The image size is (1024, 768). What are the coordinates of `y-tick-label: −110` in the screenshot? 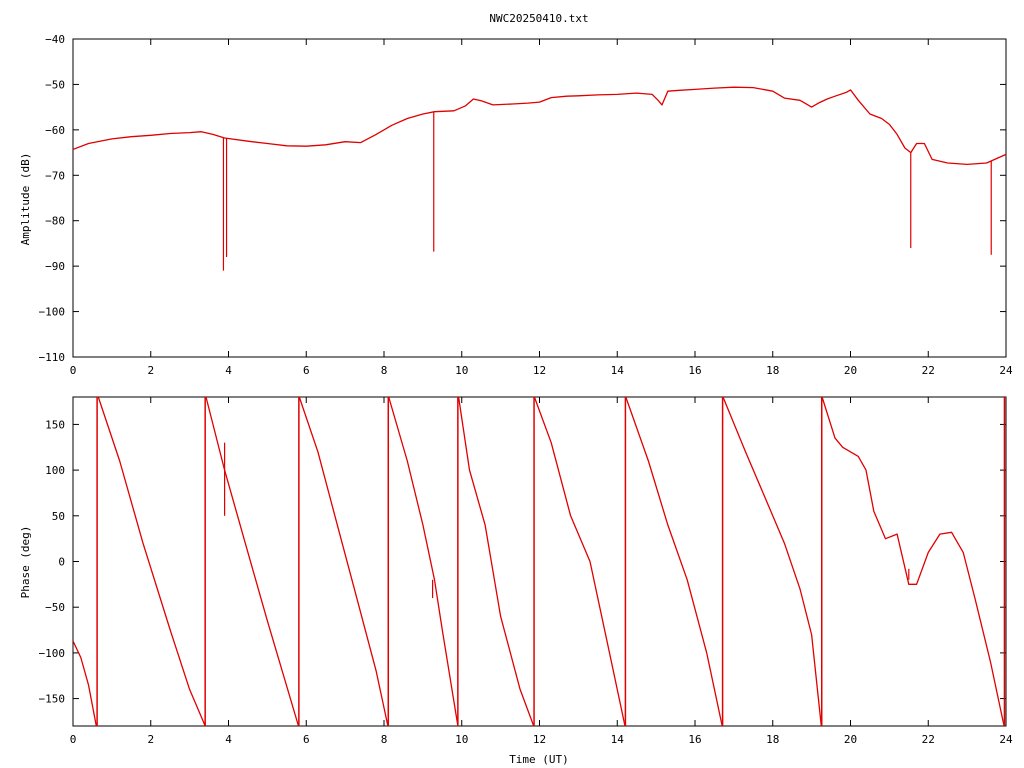 It's located at (52, 357).